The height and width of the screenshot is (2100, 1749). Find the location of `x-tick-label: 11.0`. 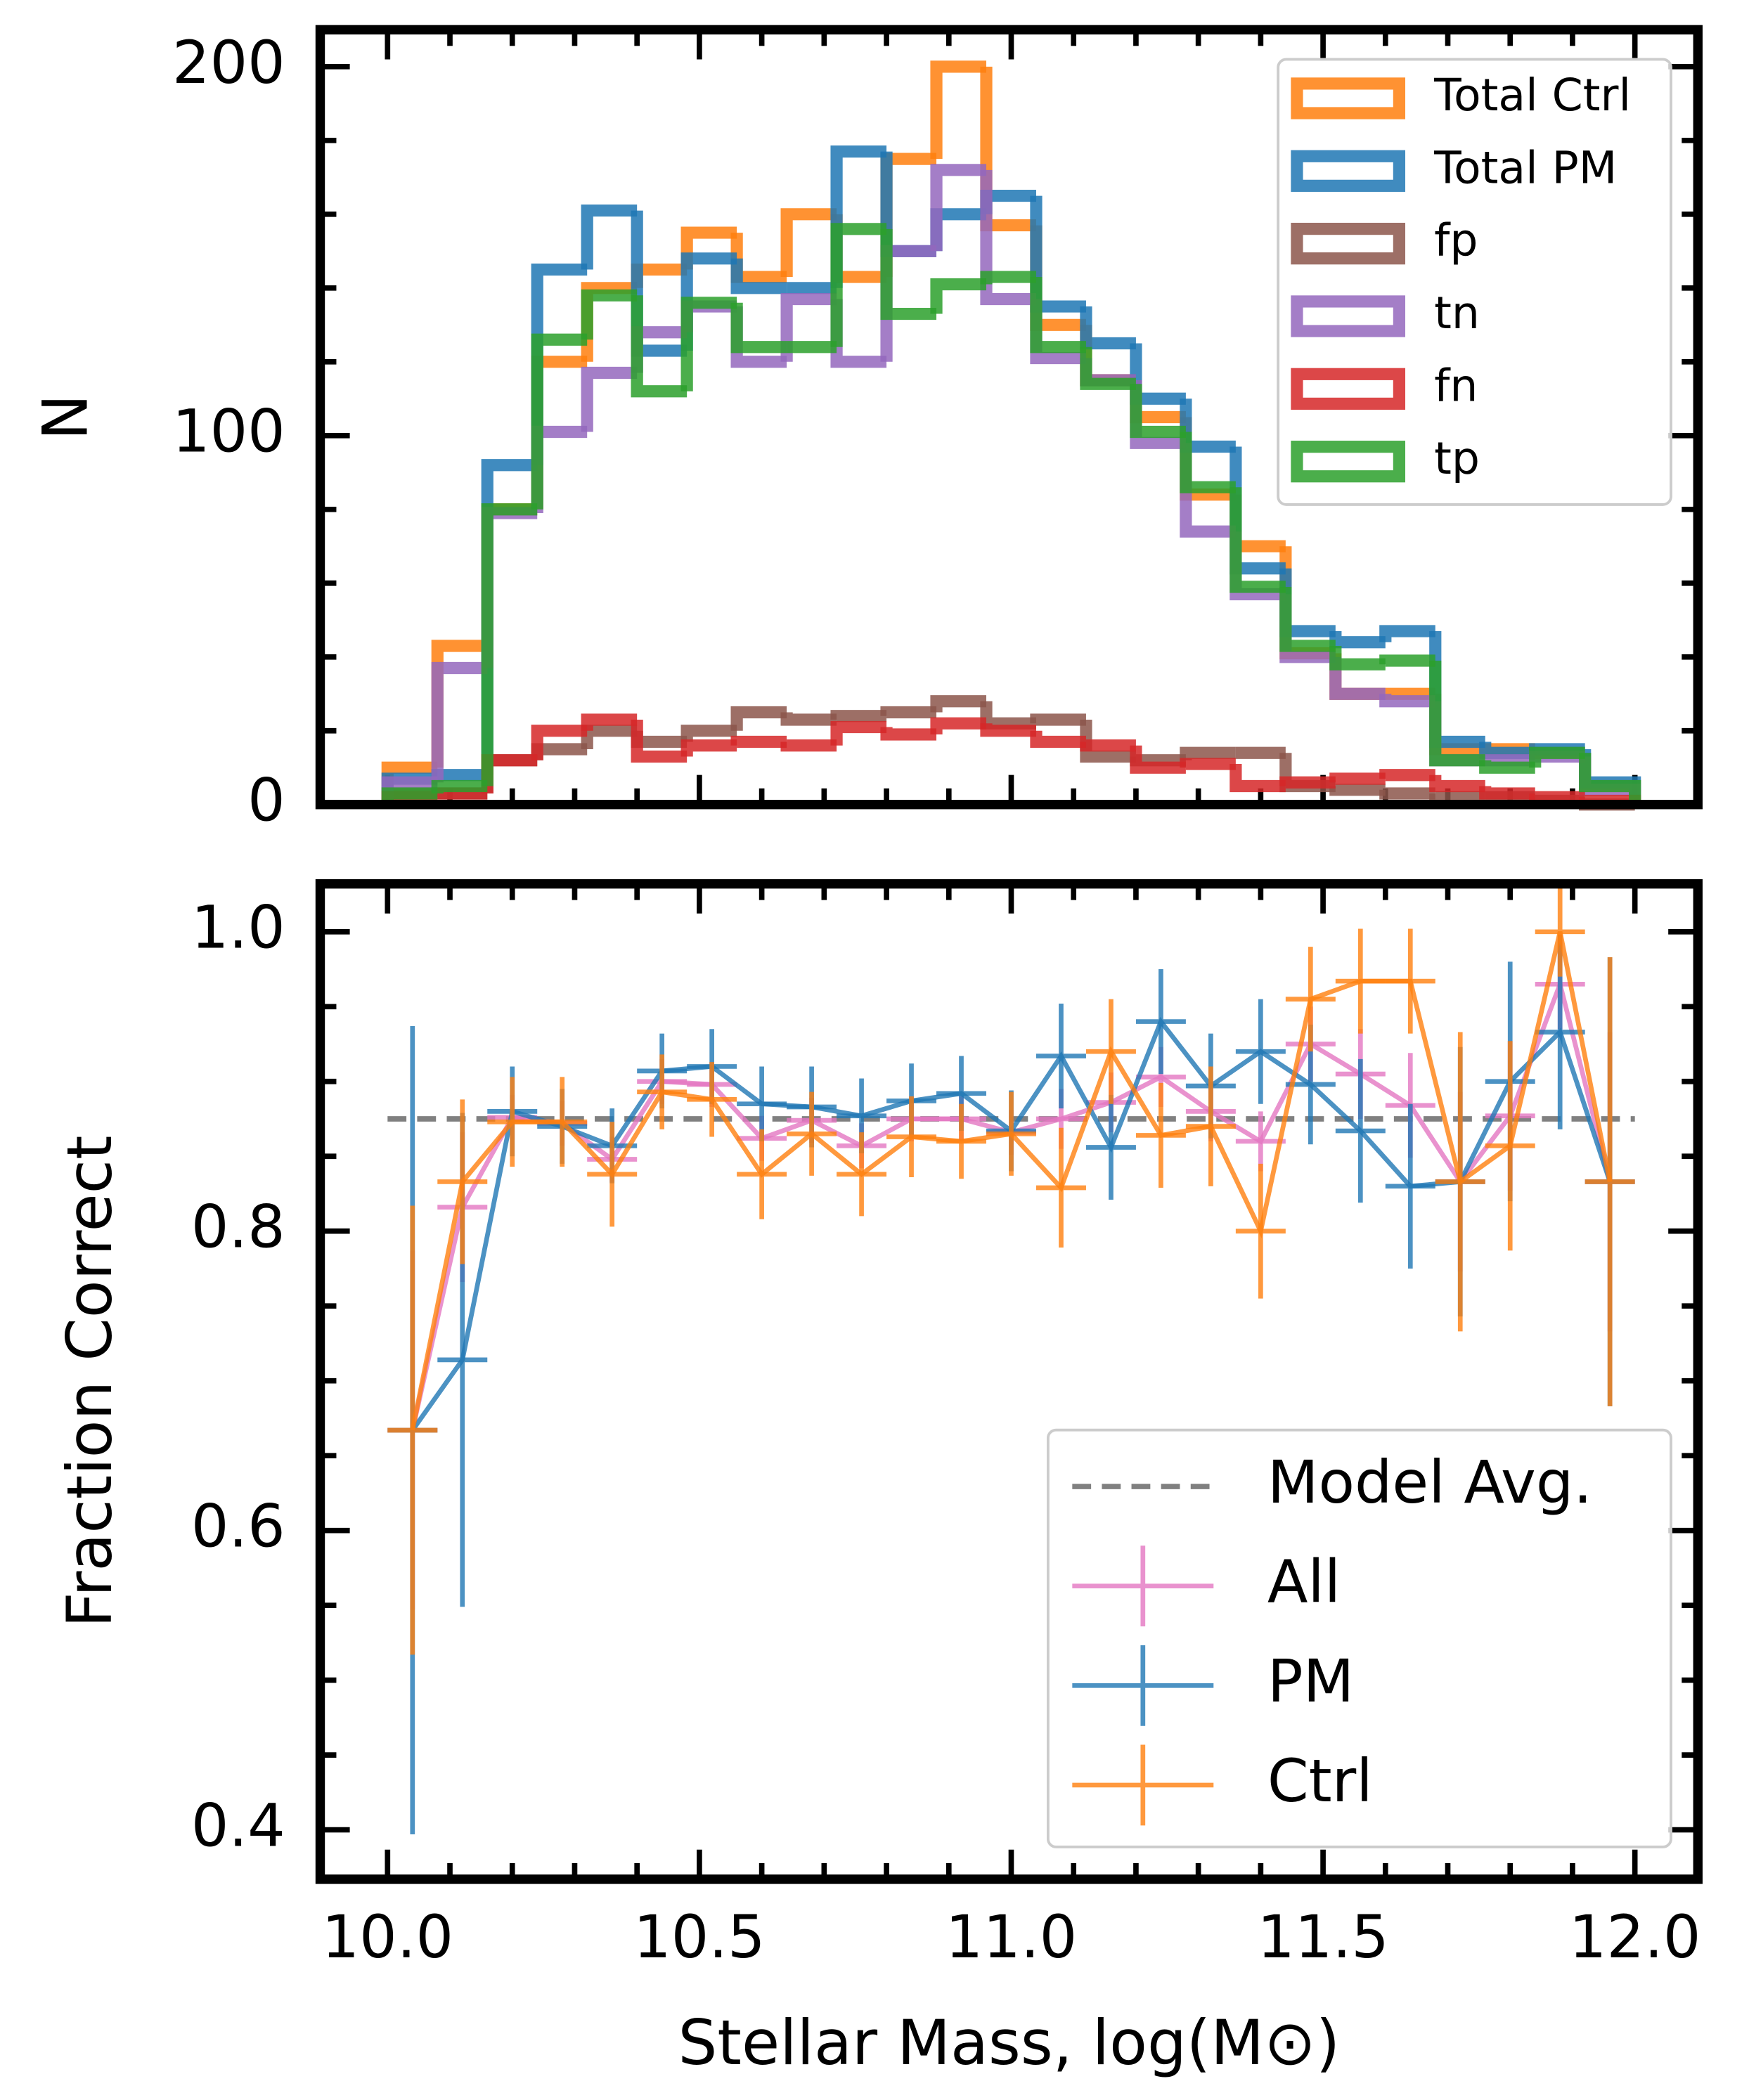

x-tick-label: 11.0 is located at coordinates (1011, 1937).